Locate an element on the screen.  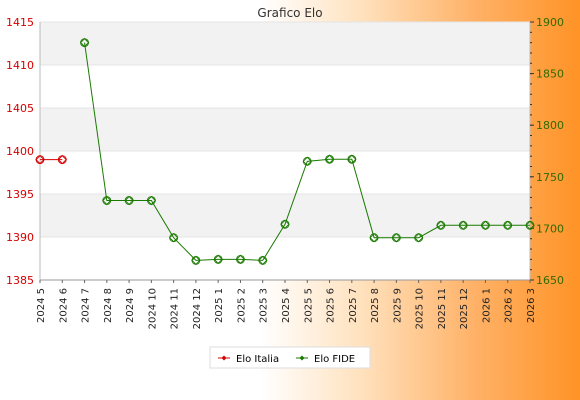
right-tick-label: 1900 is located at coordinates (550, 22).